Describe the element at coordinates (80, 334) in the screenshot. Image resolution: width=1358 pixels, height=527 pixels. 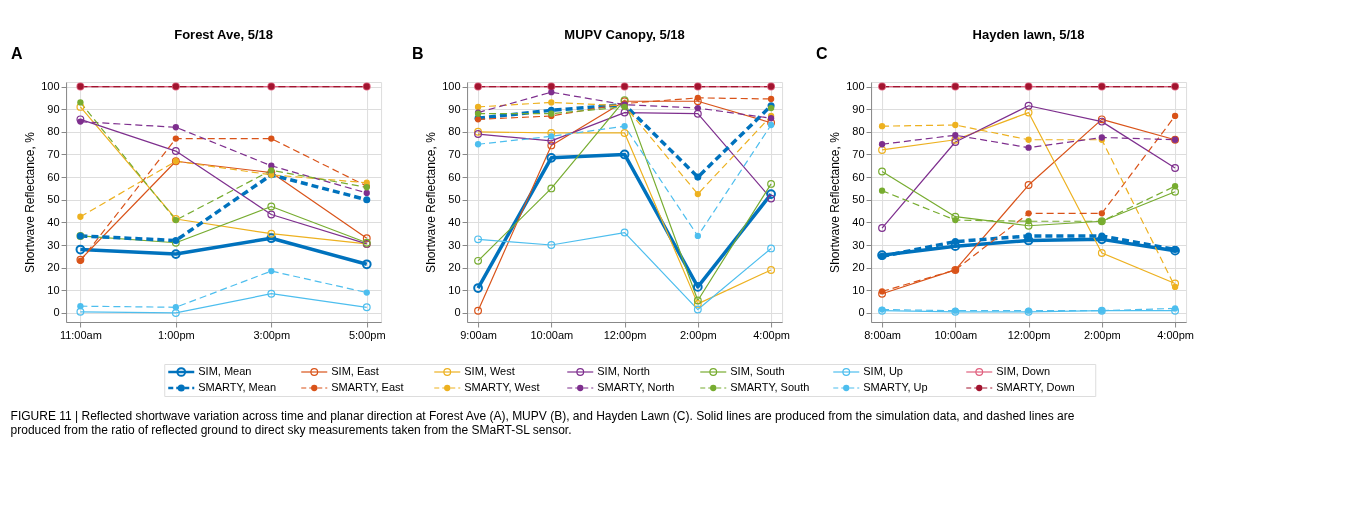
I see `x-tick-label: 11:00am` at that location.